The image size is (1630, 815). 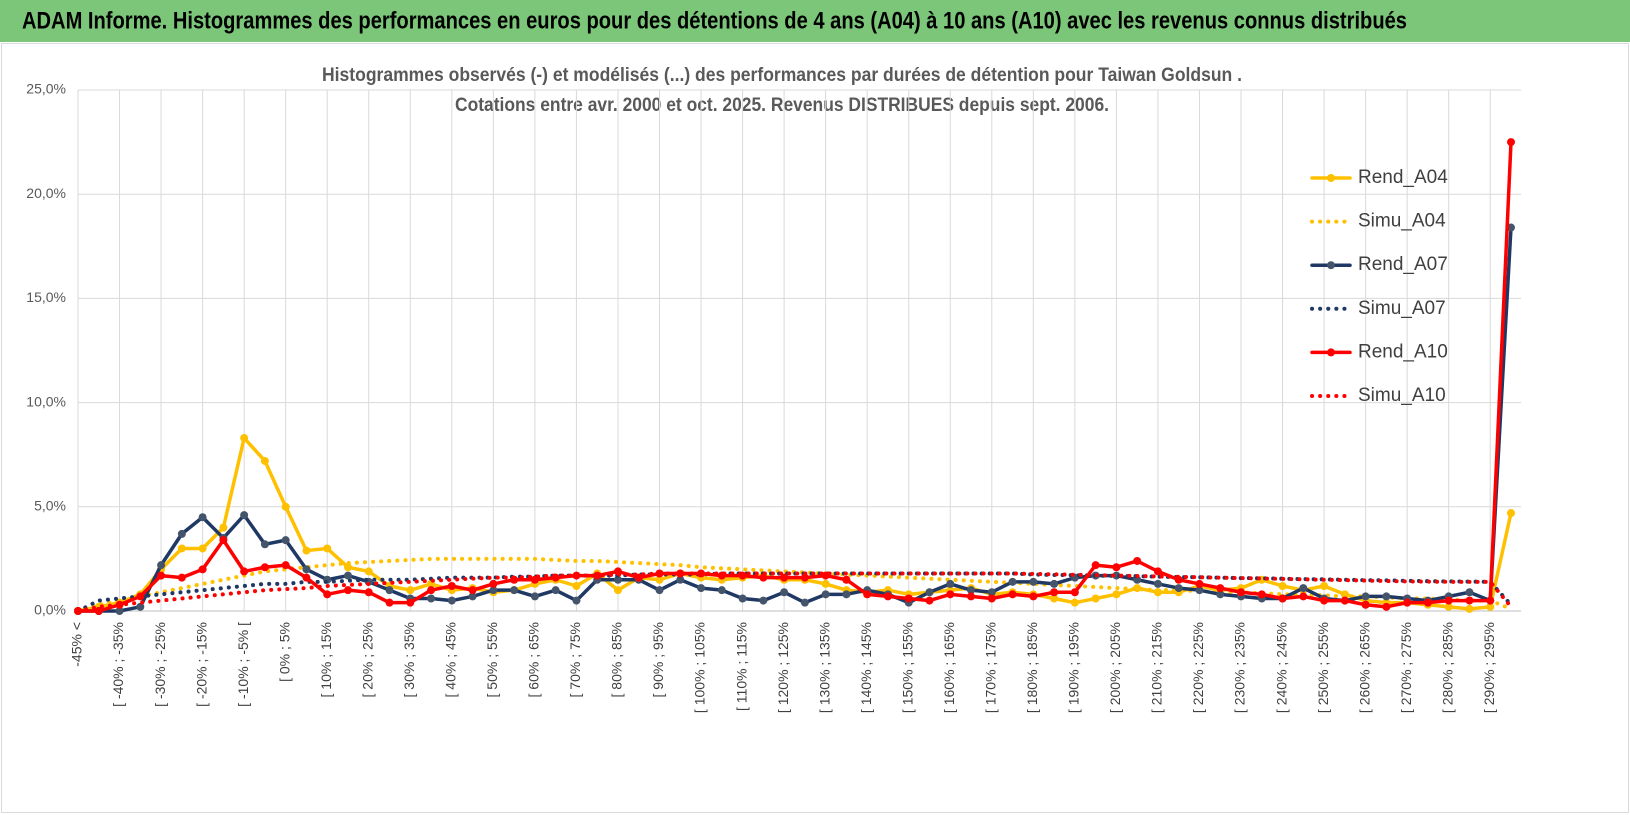 What do you see at coordinates (118, 664) in the screenshot?
I see `x-tick-label: [ -40% ; -35%` at bounding box center [118, 664].